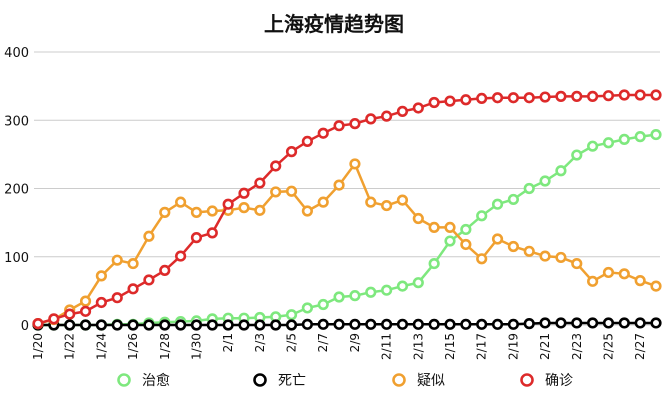 Image resolution: width=668 pixels, height=400 pixels. Describe the element at coordinates (577, 346) in the screenshot. I see `x-tick-label: 2/23` at that location.